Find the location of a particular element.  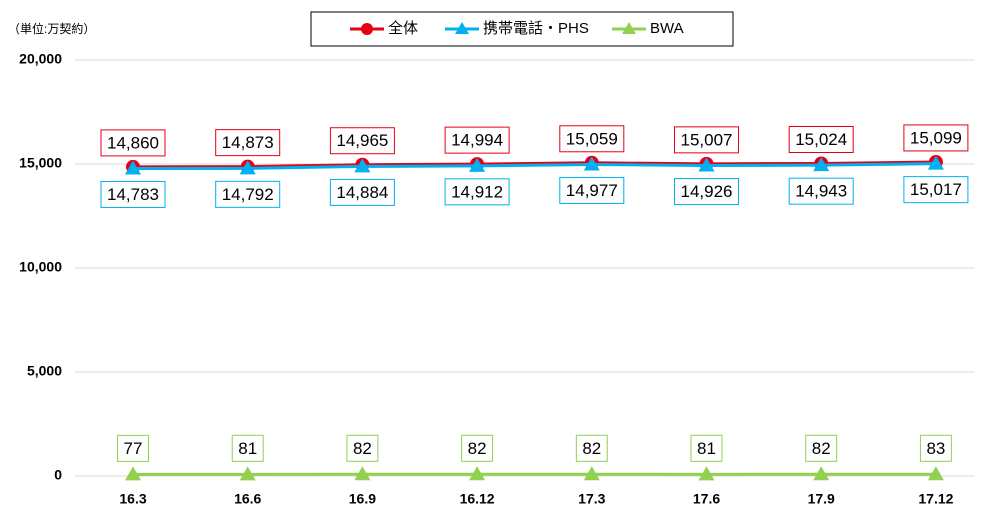

value-label: 83 is located at coordinates (935, 448).